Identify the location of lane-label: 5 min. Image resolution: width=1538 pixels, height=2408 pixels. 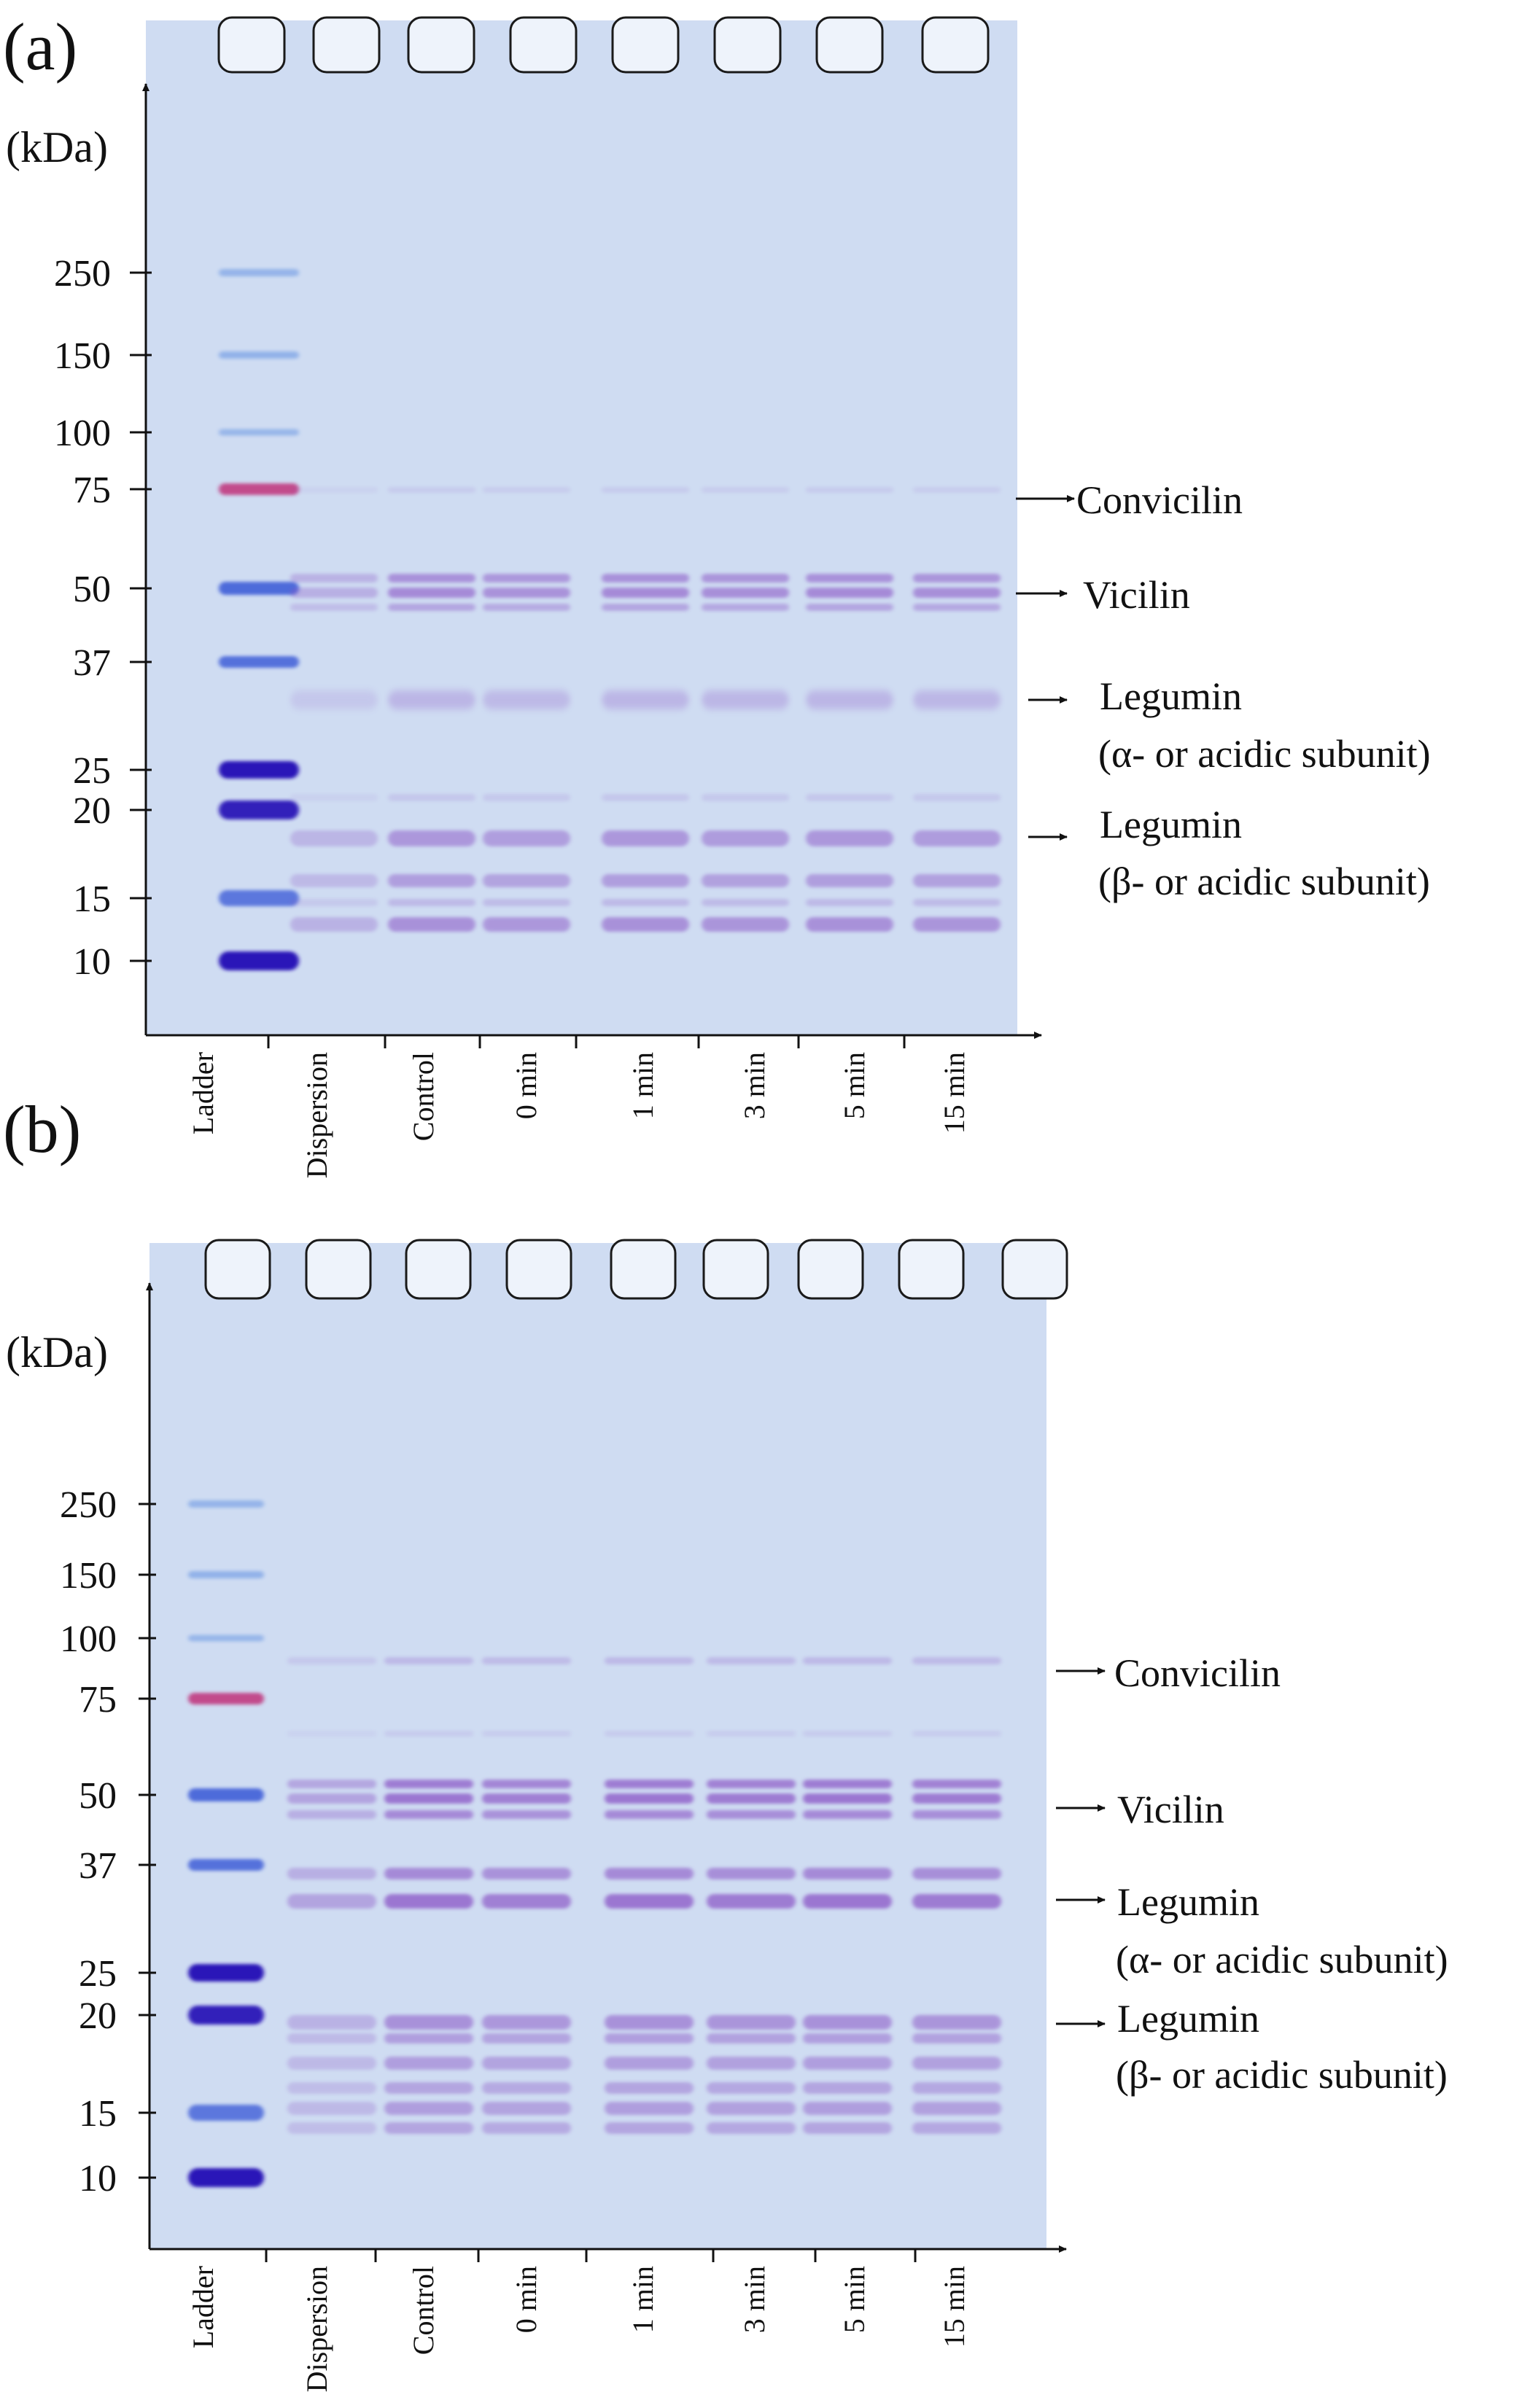
(854, 2299).